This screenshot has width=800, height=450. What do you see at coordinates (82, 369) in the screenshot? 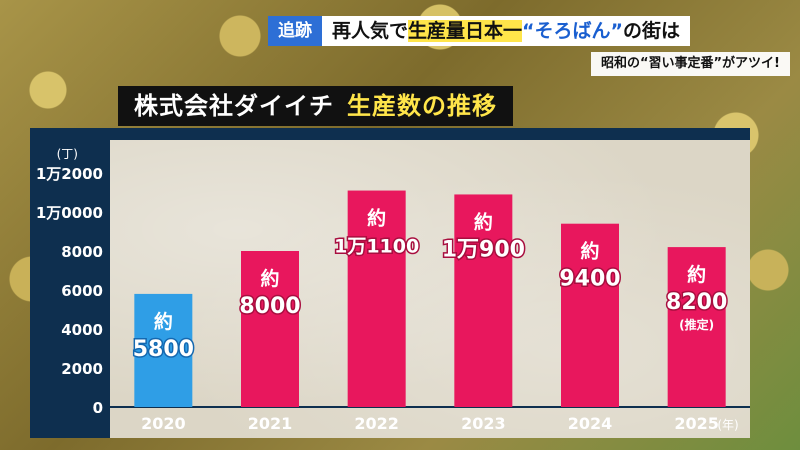
I see `y-tick-label: 2000` at bounding box center [82, 369].